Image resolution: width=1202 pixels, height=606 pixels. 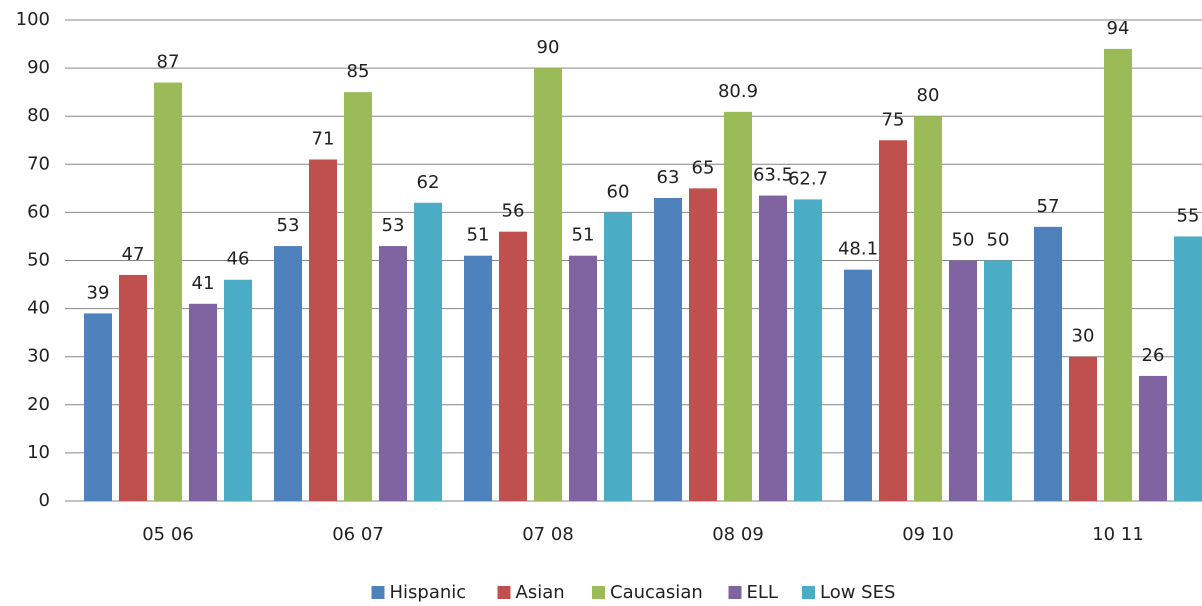 I want to click on data-label: 65, so click(x=703, y=167).